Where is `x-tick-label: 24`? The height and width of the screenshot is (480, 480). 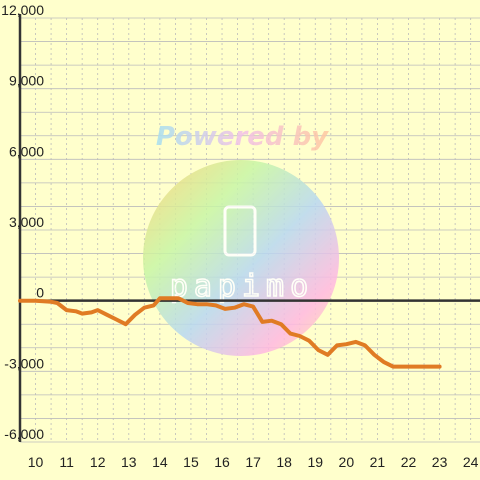 x-tick-label: 24 is located at coordinates (471, 462).